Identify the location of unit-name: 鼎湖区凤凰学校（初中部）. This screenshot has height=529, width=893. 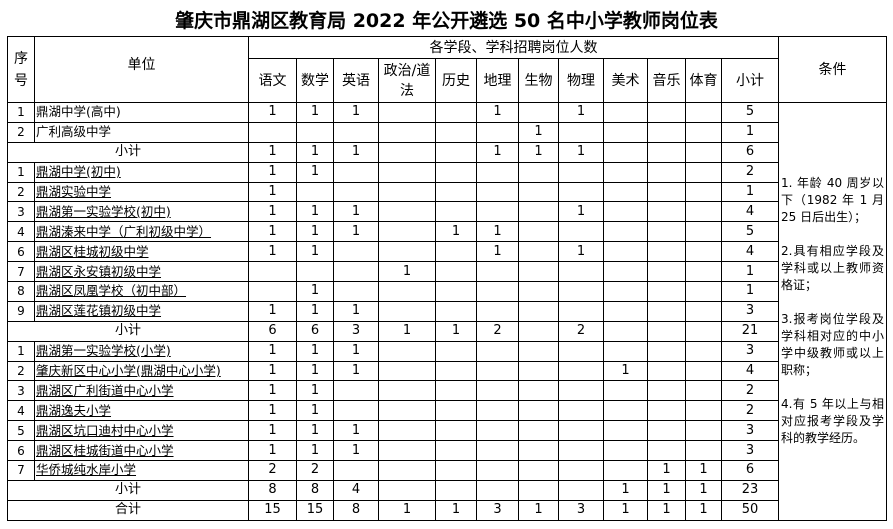
(111, 291).